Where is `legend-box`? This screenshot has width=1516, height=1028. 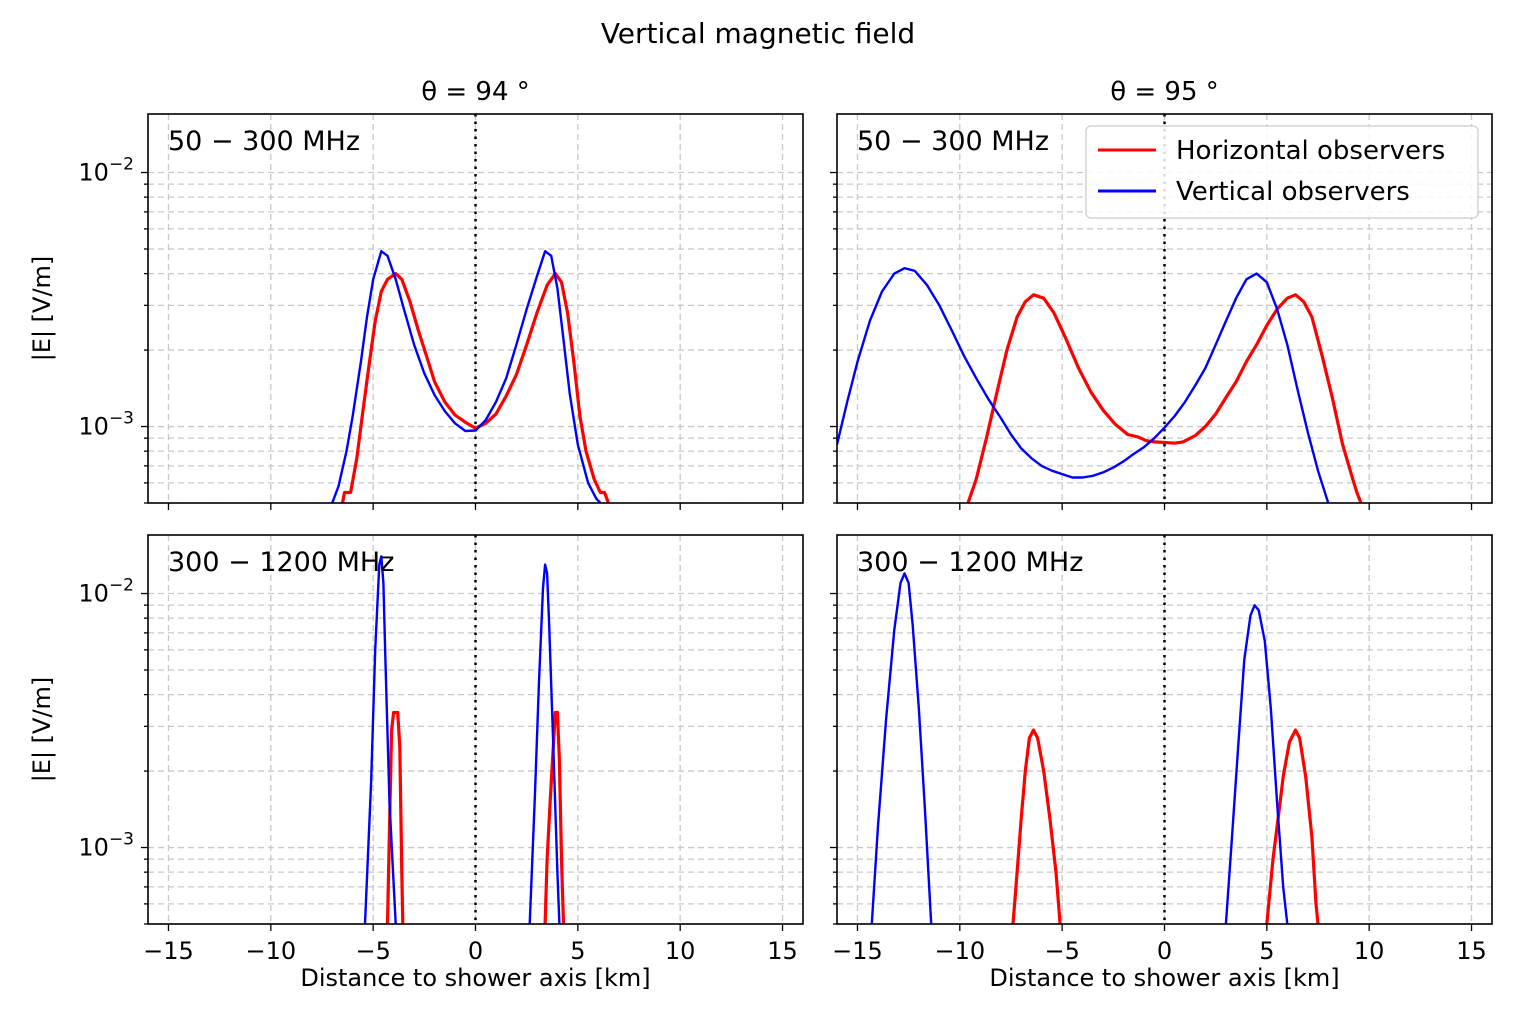 legend-box is located at coordinates (1282, 172).